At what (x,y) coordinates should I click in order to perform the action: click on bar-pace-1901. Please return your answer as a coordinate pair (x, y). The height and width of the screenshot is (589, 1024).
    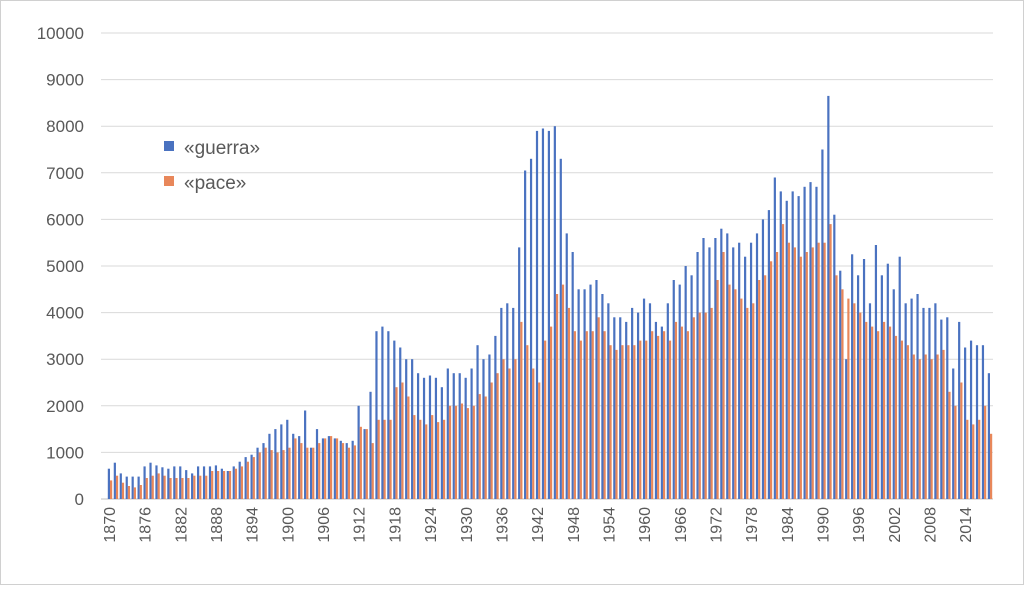
    Looking at the image, I should click on (295, 468).